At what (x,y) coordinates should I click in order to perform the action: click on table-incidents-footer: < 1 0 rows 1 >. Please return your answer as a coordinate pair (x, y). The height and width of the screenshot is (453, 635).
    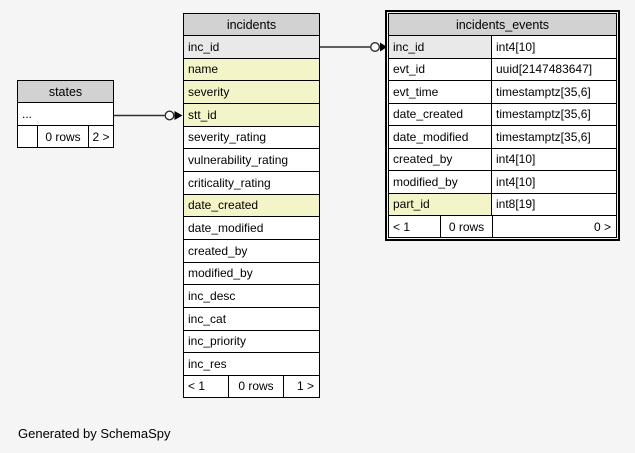
    Looking at the image, I should click on (251, 386).